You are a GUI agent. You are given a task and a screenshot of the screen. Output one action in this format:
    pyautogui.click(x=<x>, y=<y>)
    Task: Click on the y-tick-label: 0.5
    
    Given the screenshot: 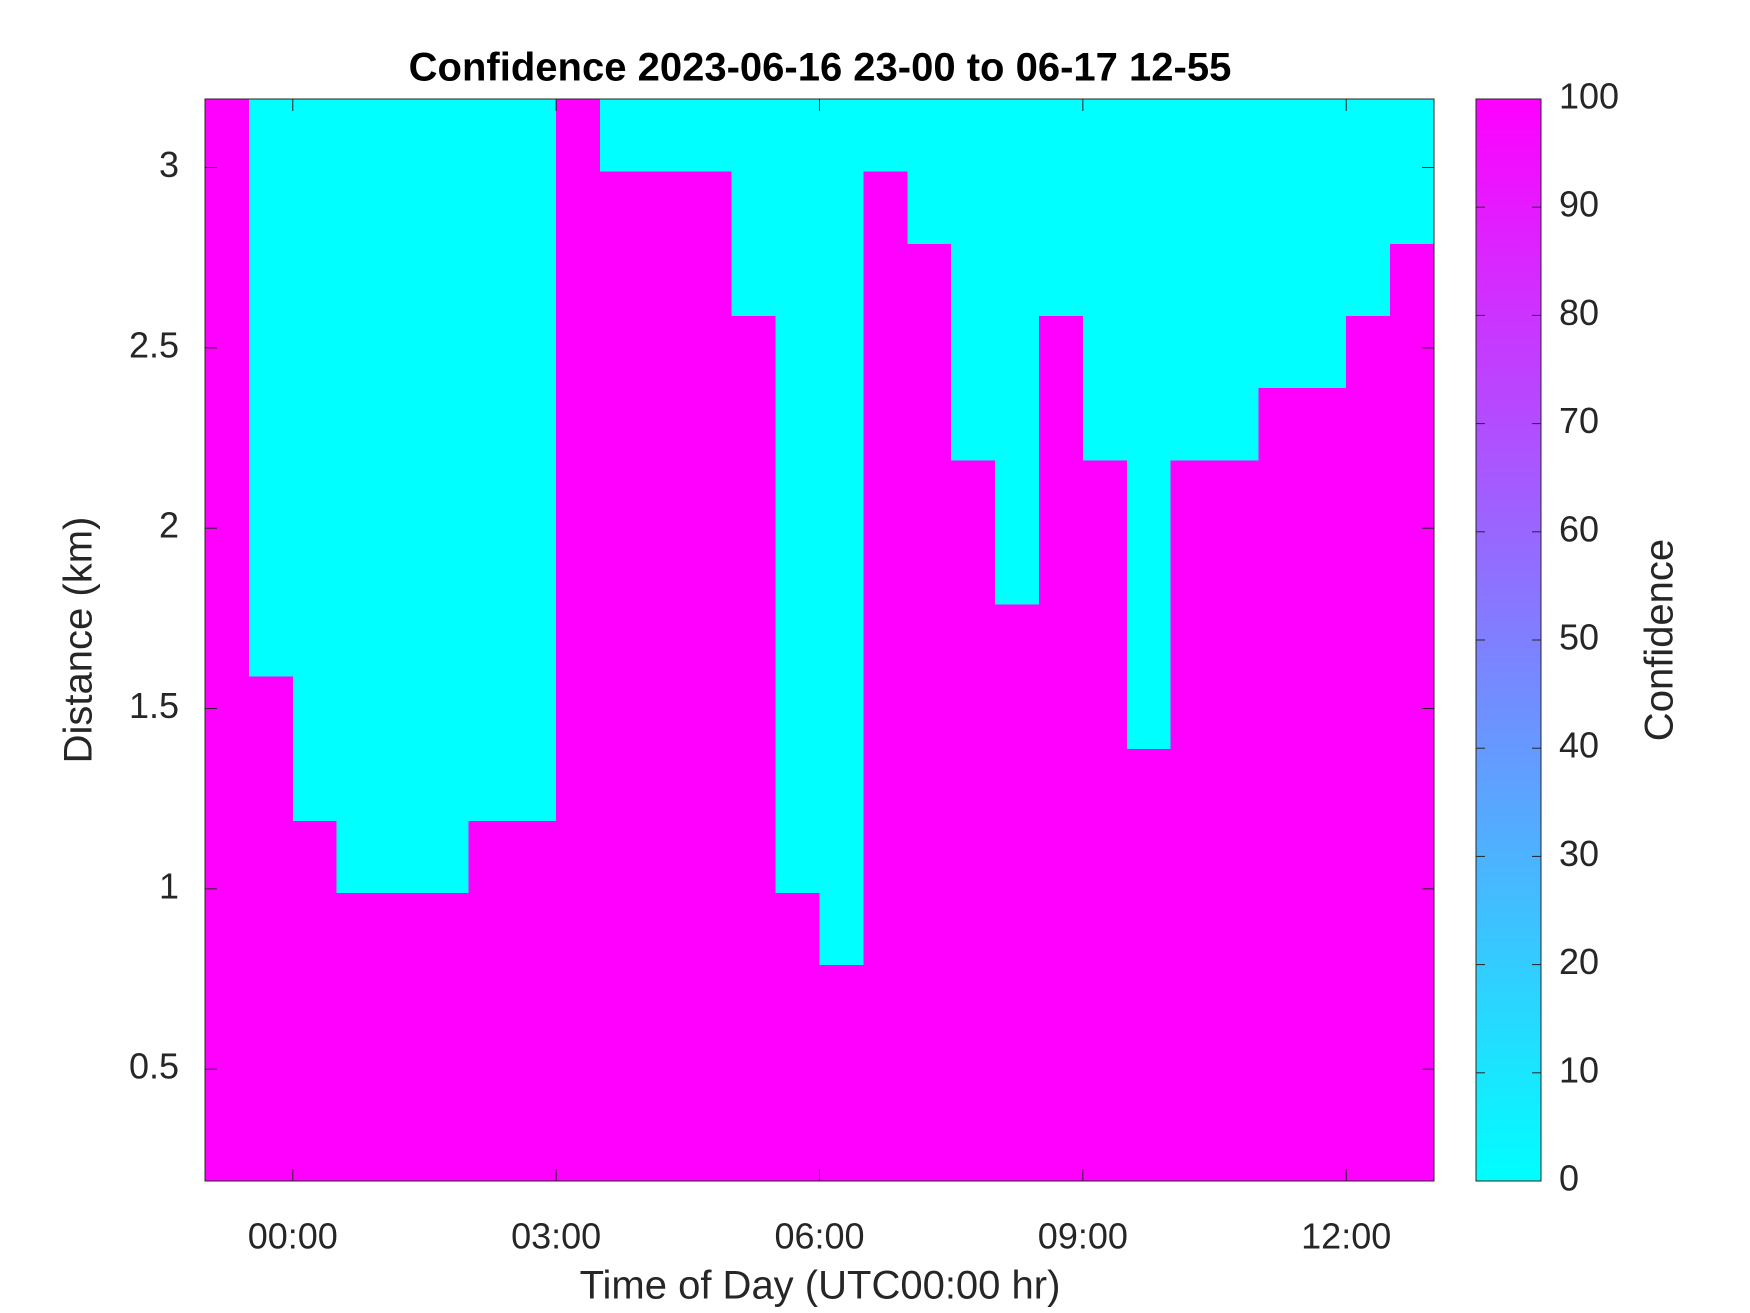 What is the action you would take?
    pyautogui.click(x=154, y=1066)
    